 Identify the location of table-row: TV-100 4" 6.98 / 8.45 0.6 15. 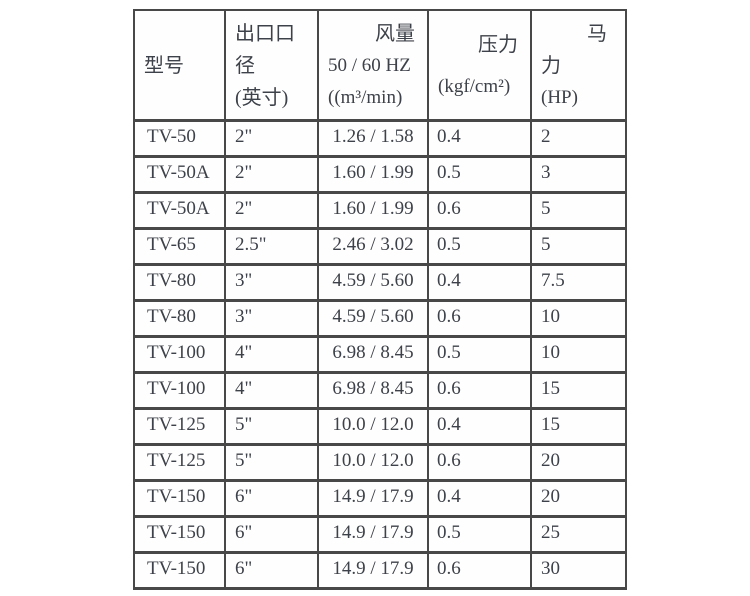
(380, 390).